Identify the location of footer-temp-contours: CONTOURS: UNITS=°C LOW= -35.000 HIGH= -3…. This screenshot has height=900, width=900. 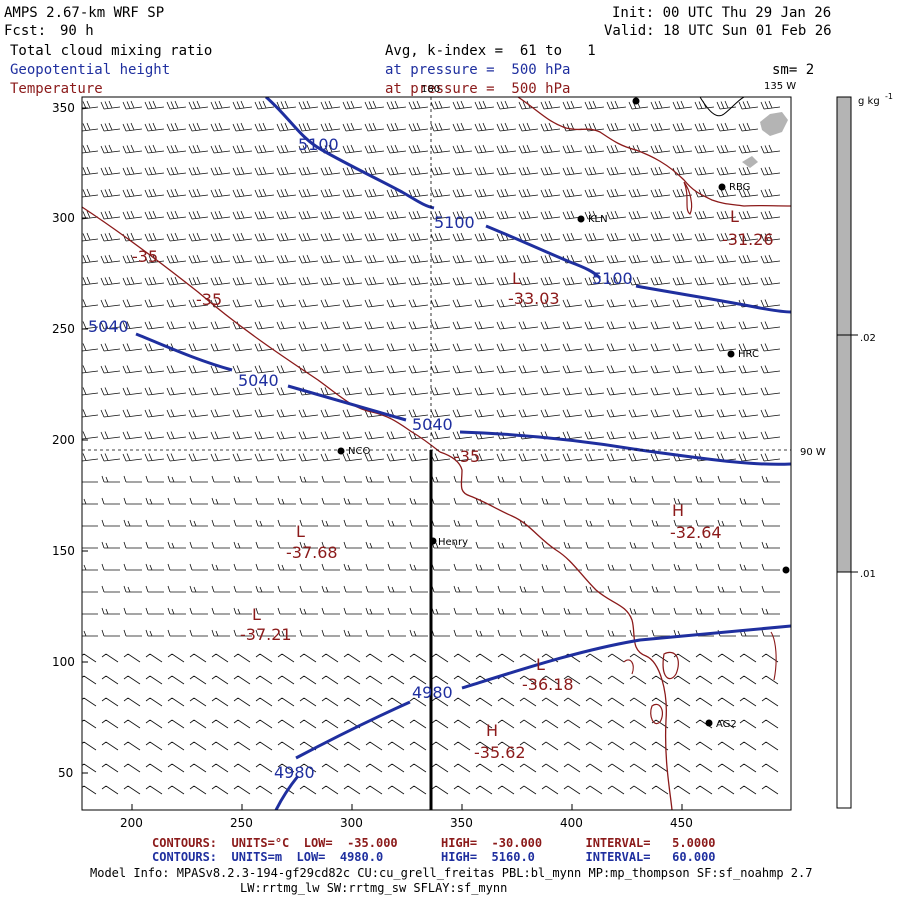
(434, 843).